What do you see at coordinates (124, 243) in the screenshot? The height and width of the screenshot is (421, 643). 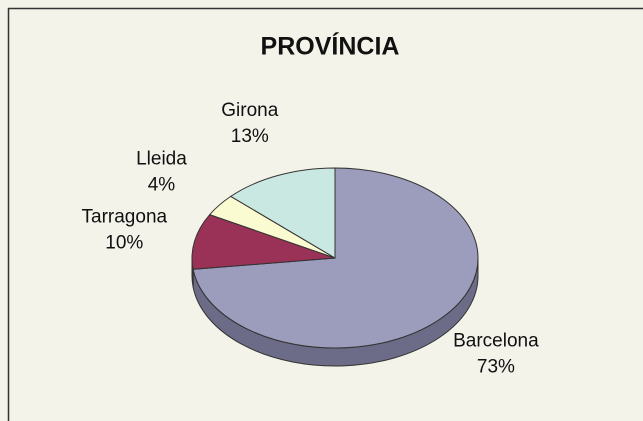 I see `slice-value-label: 10%` at bounding box center [124, 243].